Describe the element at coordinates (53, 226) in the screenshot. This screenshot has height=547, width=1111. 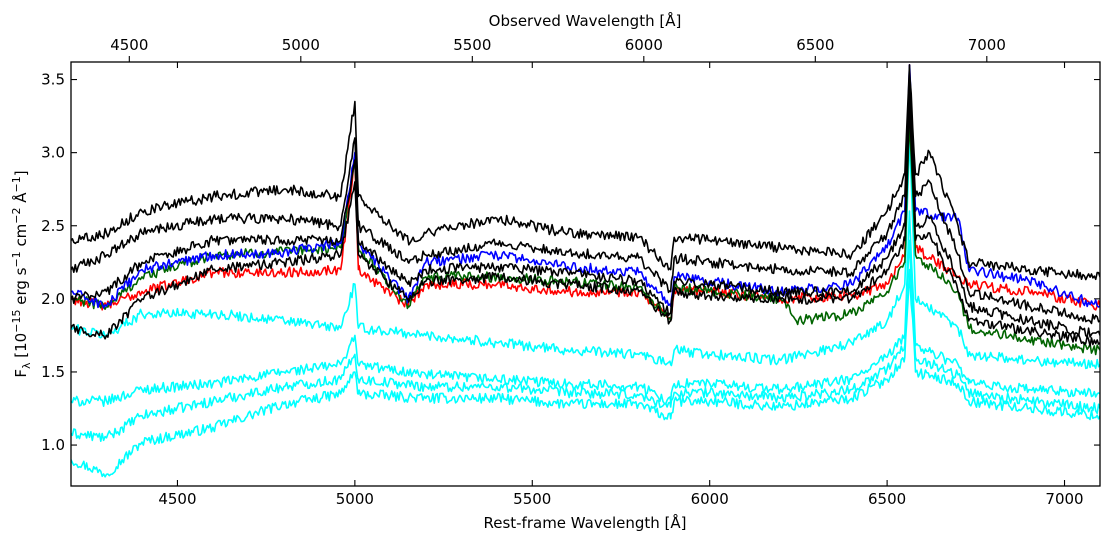
I see `y-tick-label: 2.5` at that location.